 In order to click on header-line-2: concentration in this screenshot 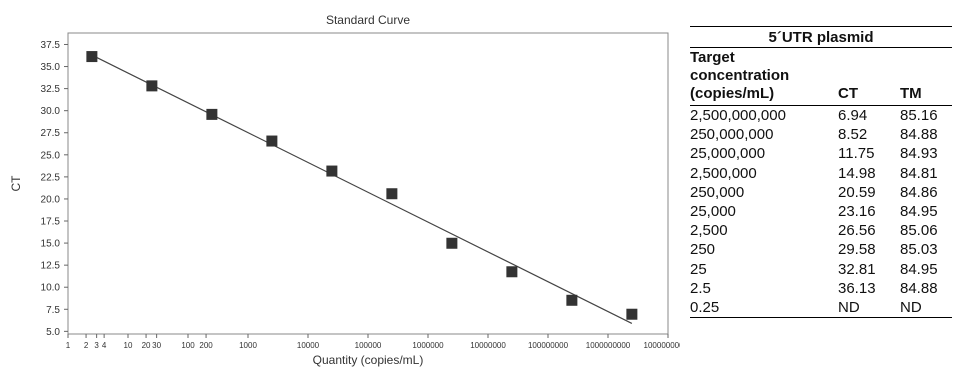, I will do `click(740, 75)`.